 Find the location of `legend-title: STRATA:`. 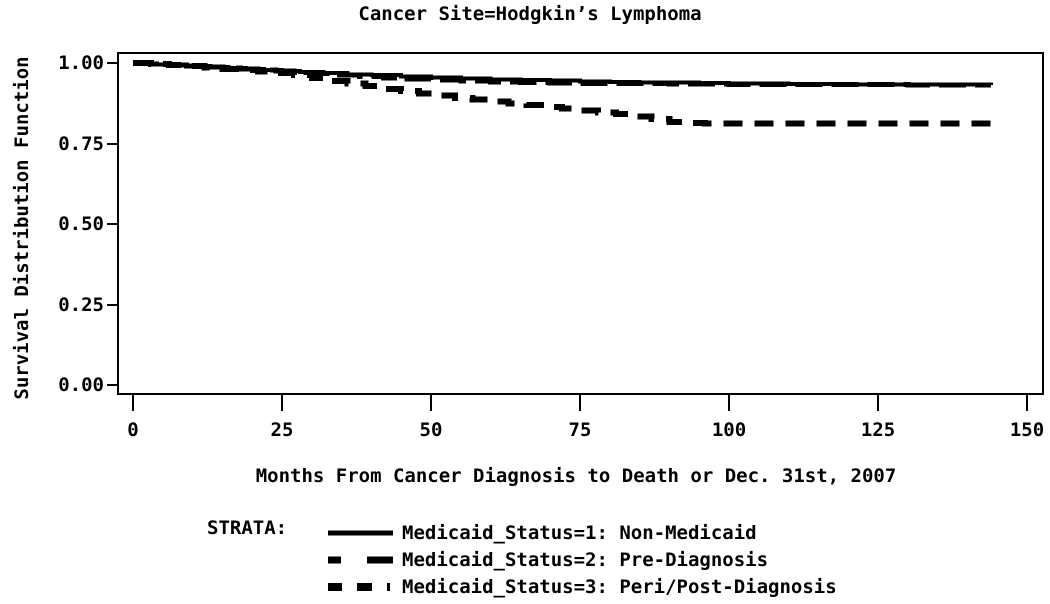

legend-title: STRATA: is located at coordinates (247, 528).